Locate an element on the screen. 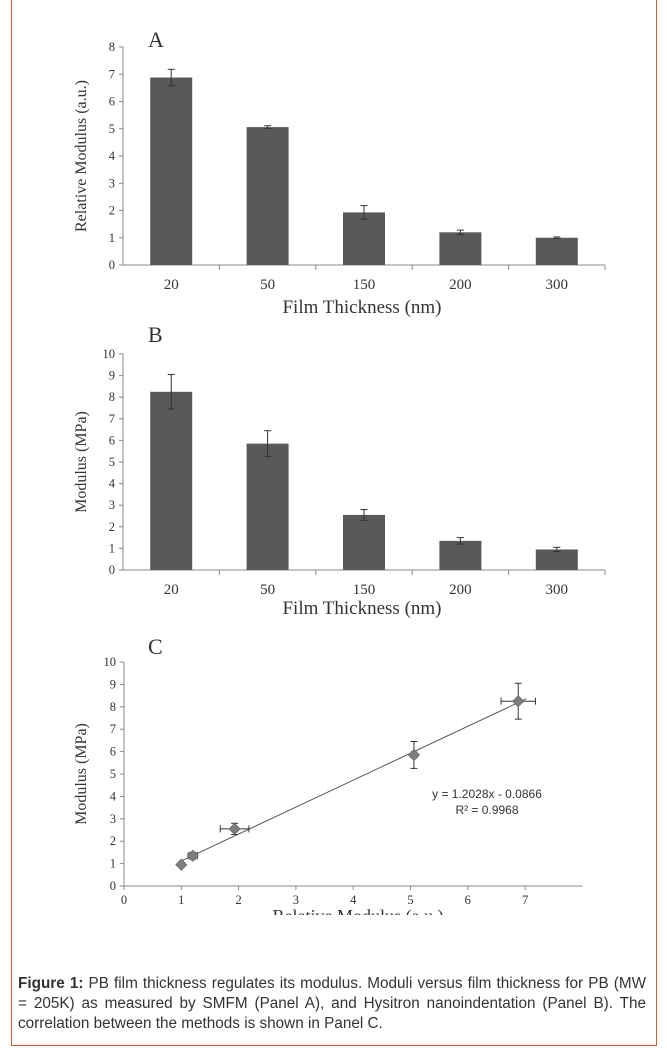 This screenshot has width=667, height=1048. caption-label: Figure 1: is located at coordinates (51, 983).